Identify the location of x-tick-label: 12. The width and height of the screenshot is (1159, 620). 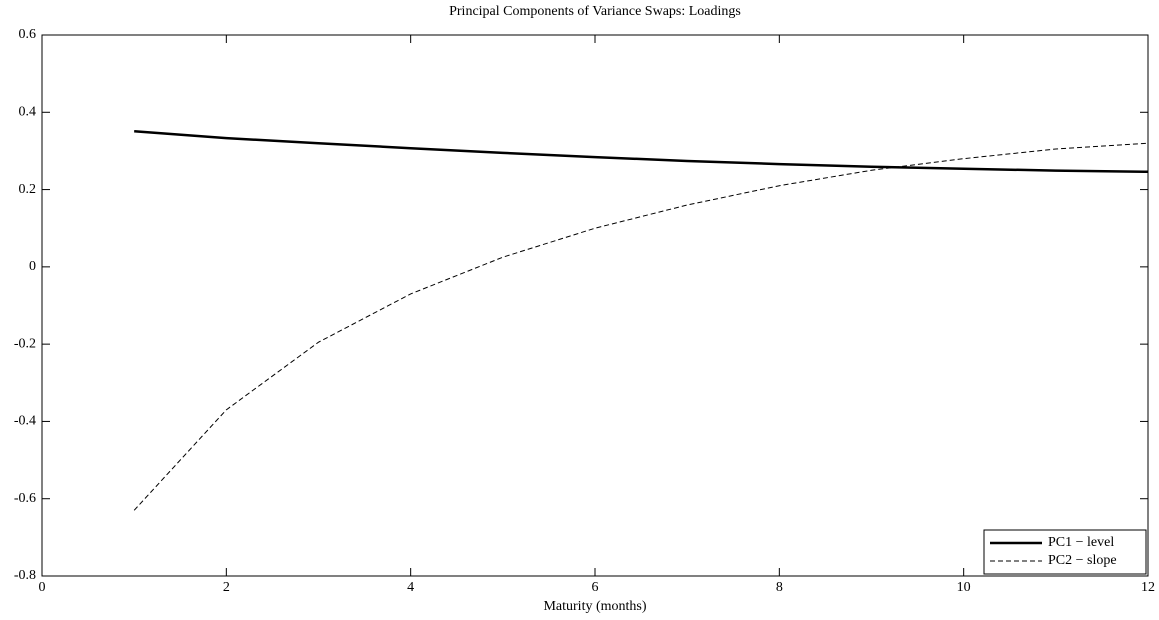
(1148, 587).